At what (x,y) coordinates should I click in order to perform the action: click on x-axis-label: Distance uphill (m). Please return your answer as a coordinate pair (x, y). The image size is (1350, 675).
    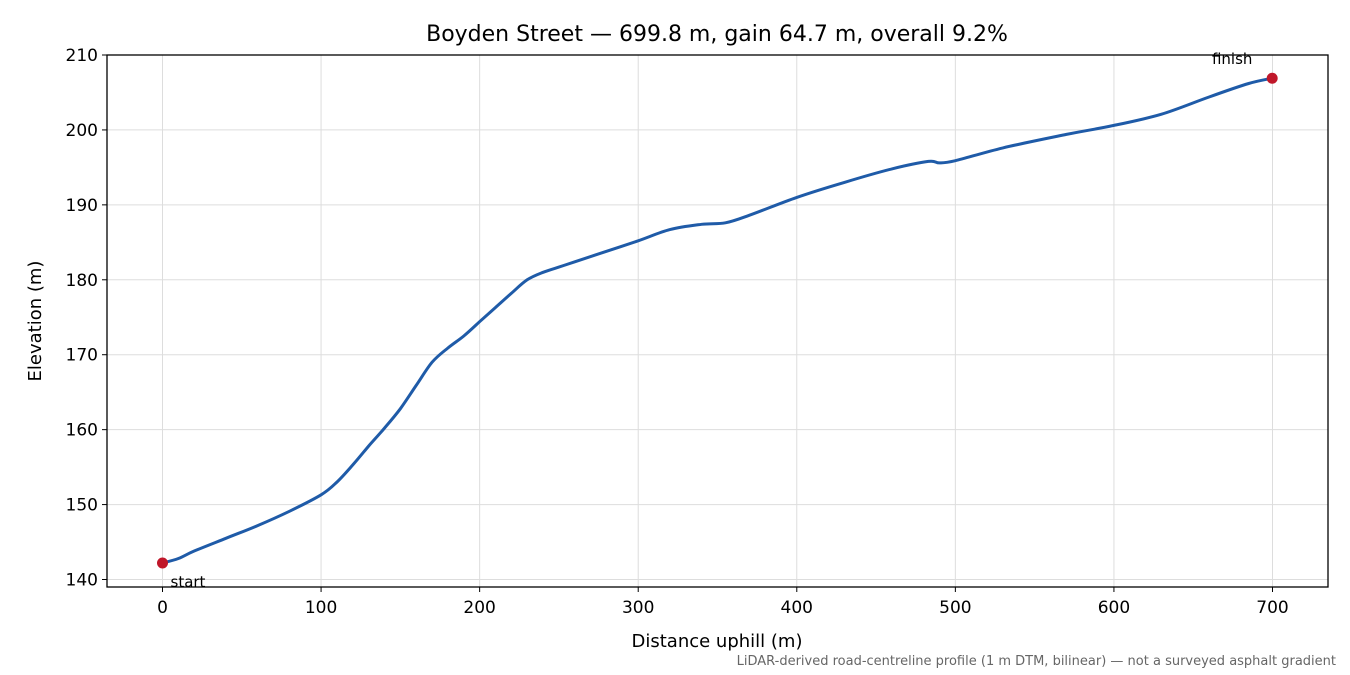
    Looking at the image, I should click on (717, 641).